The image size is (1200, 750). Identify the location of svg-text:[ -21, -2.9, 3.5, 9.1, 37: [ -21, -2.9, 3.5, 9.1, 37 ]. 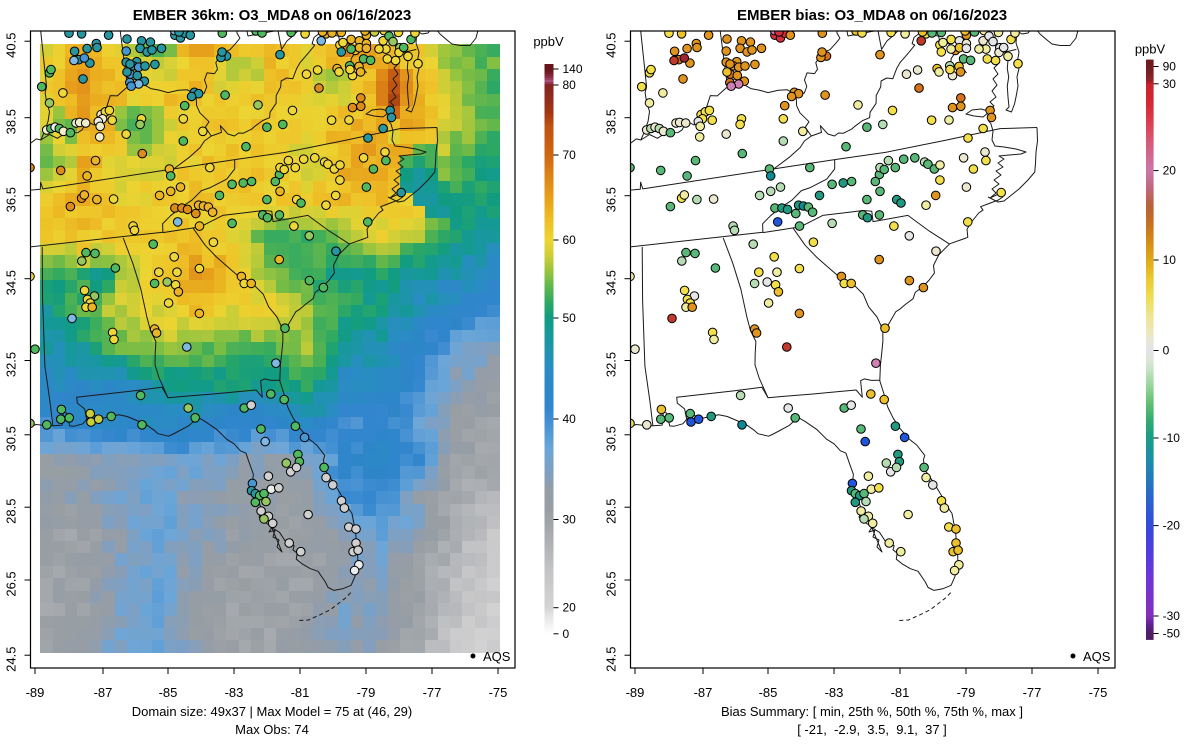
(872, 729).